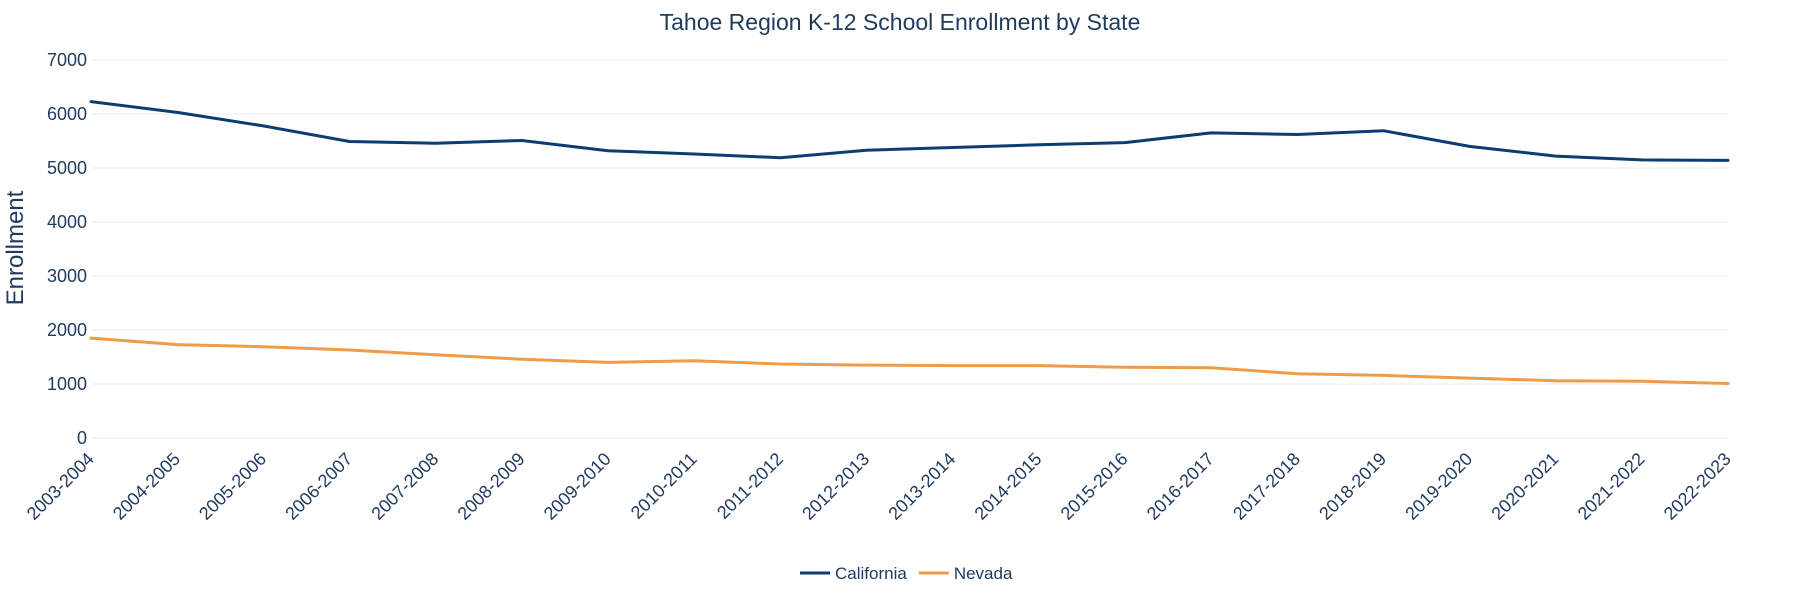 The width and height of the screenshot is (1800, 600). I want to click on x-tick-label: 2003-2004, so click(60, 486).